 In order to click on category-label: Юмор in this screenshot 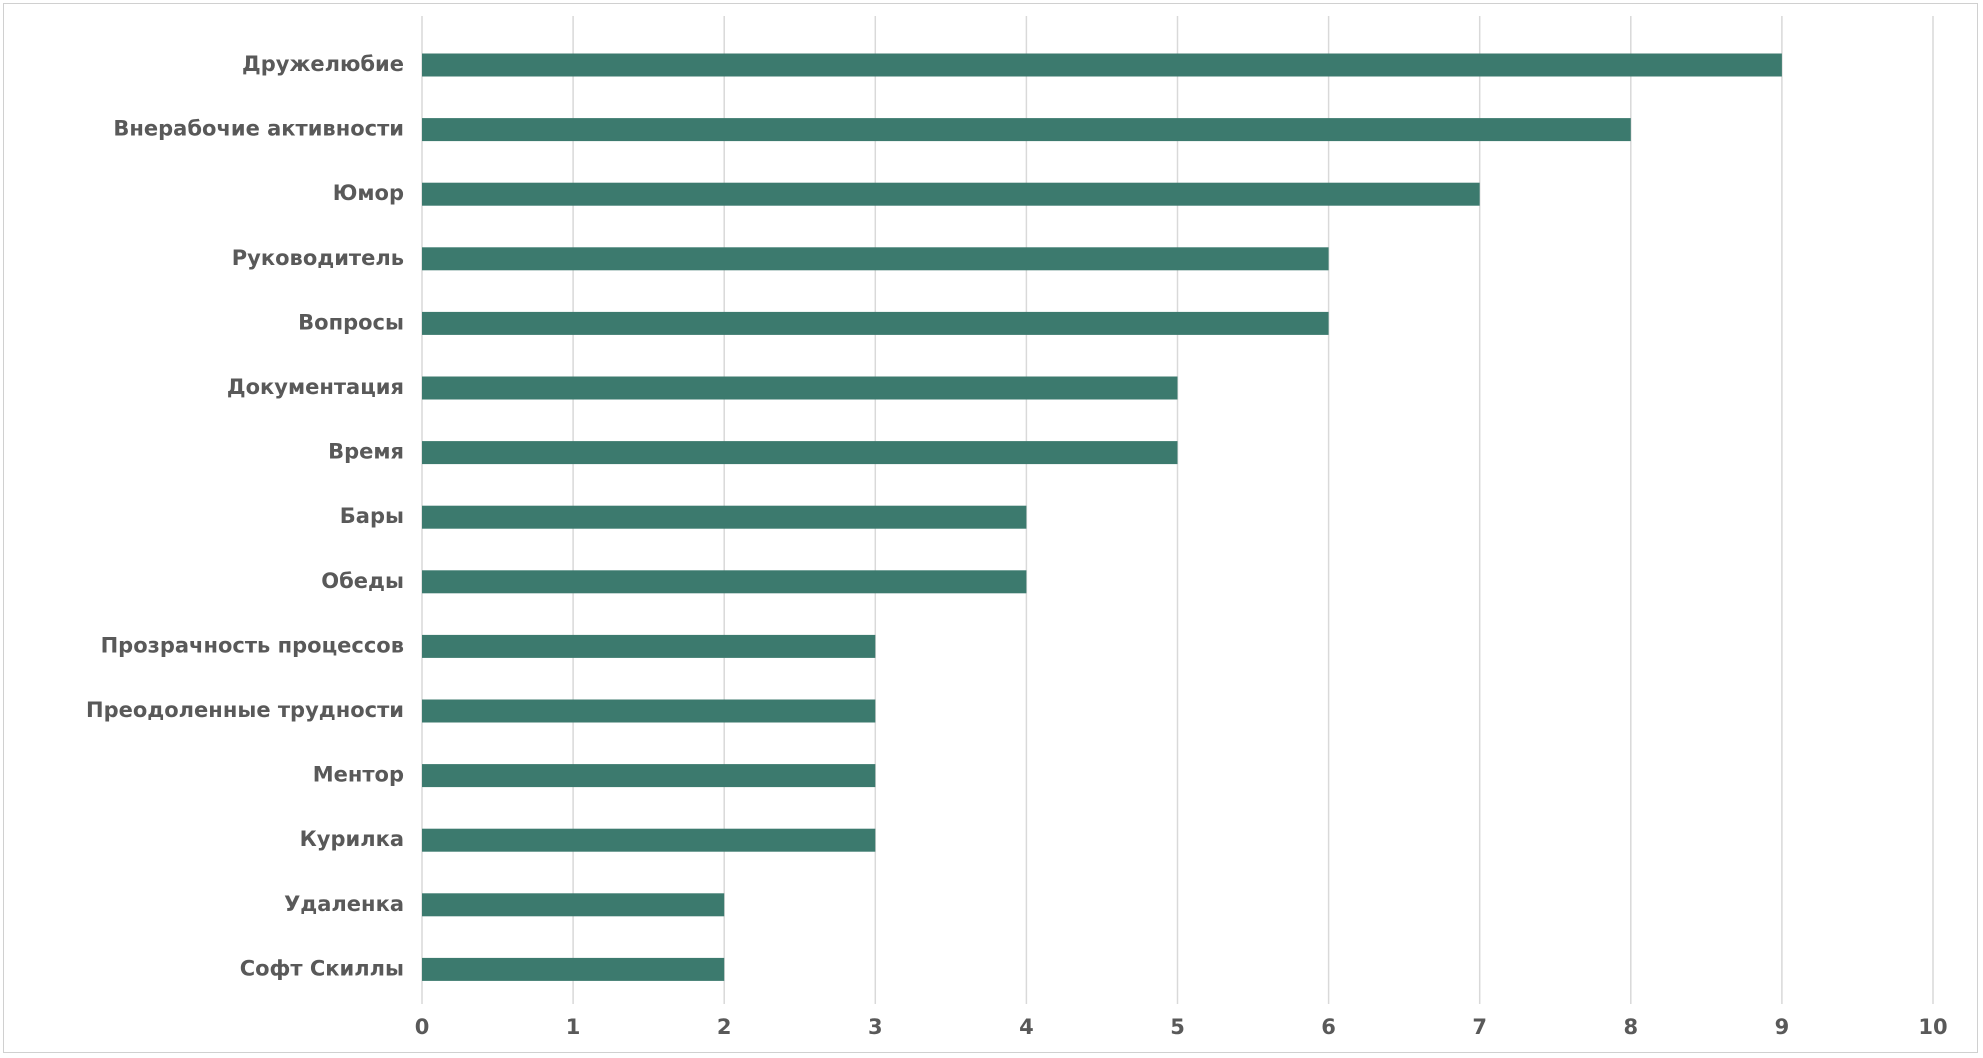, I will do `click(368, 193)`.